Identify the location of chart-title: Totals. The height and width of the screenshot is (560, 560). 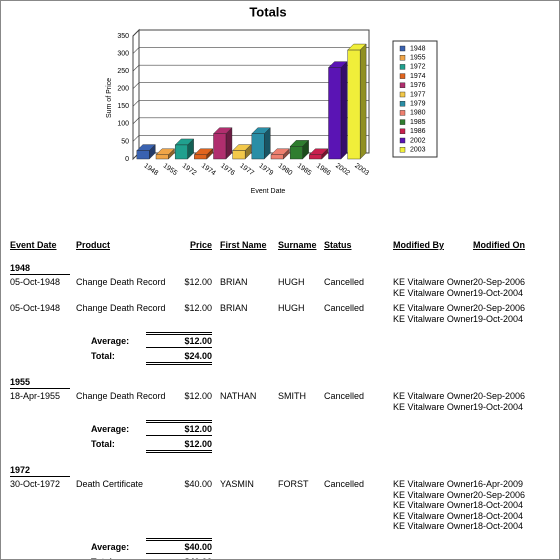
(267, 11).